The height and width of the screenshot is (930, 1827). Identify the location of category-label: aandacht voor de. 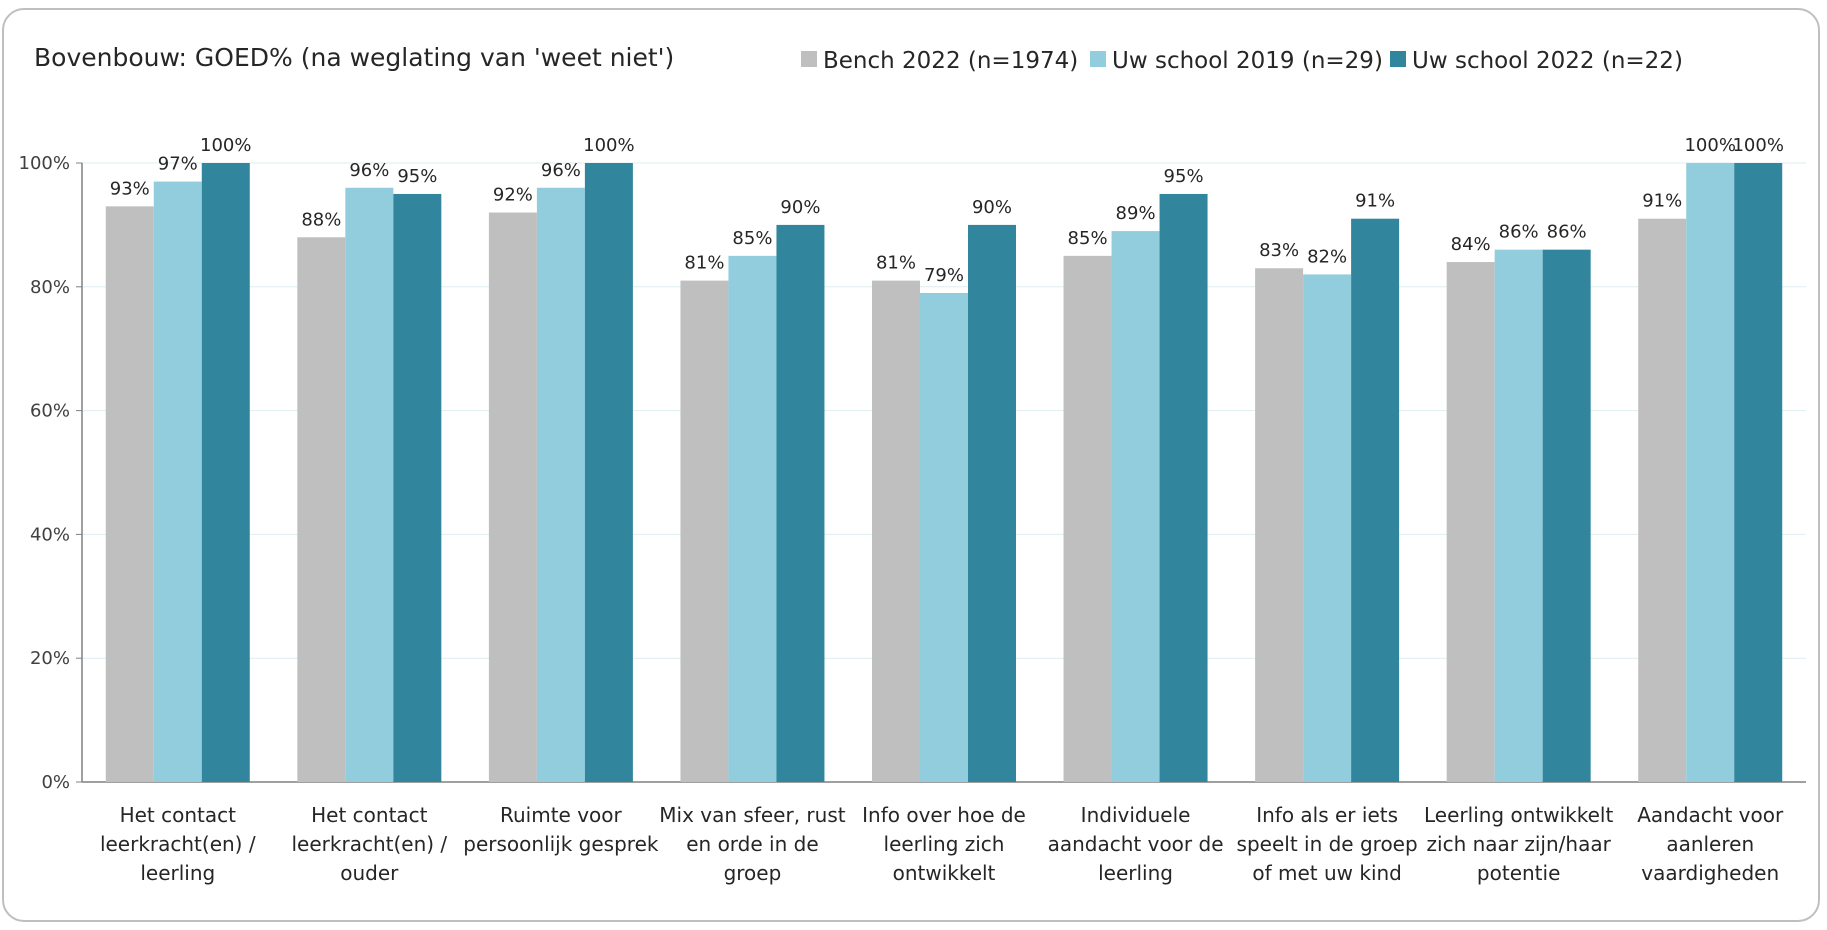
(1136, 844).